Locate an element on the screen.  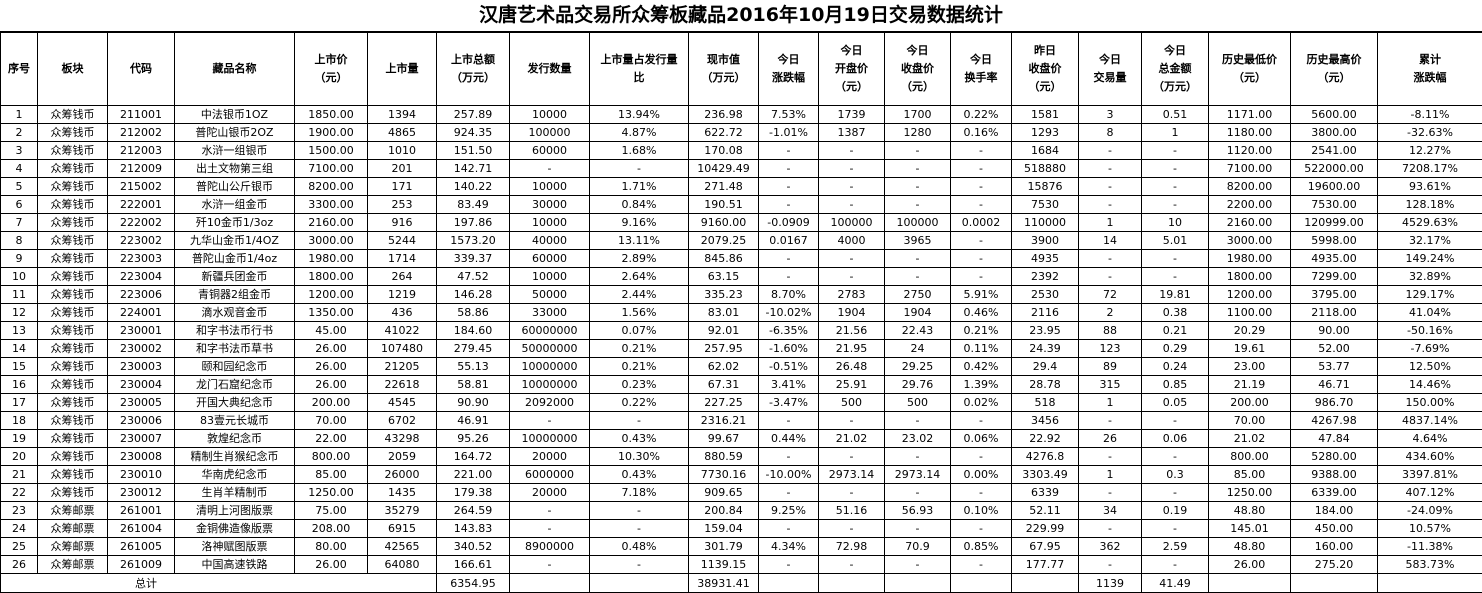
table-cell: 85.00 is located at coordinates (331, 474).